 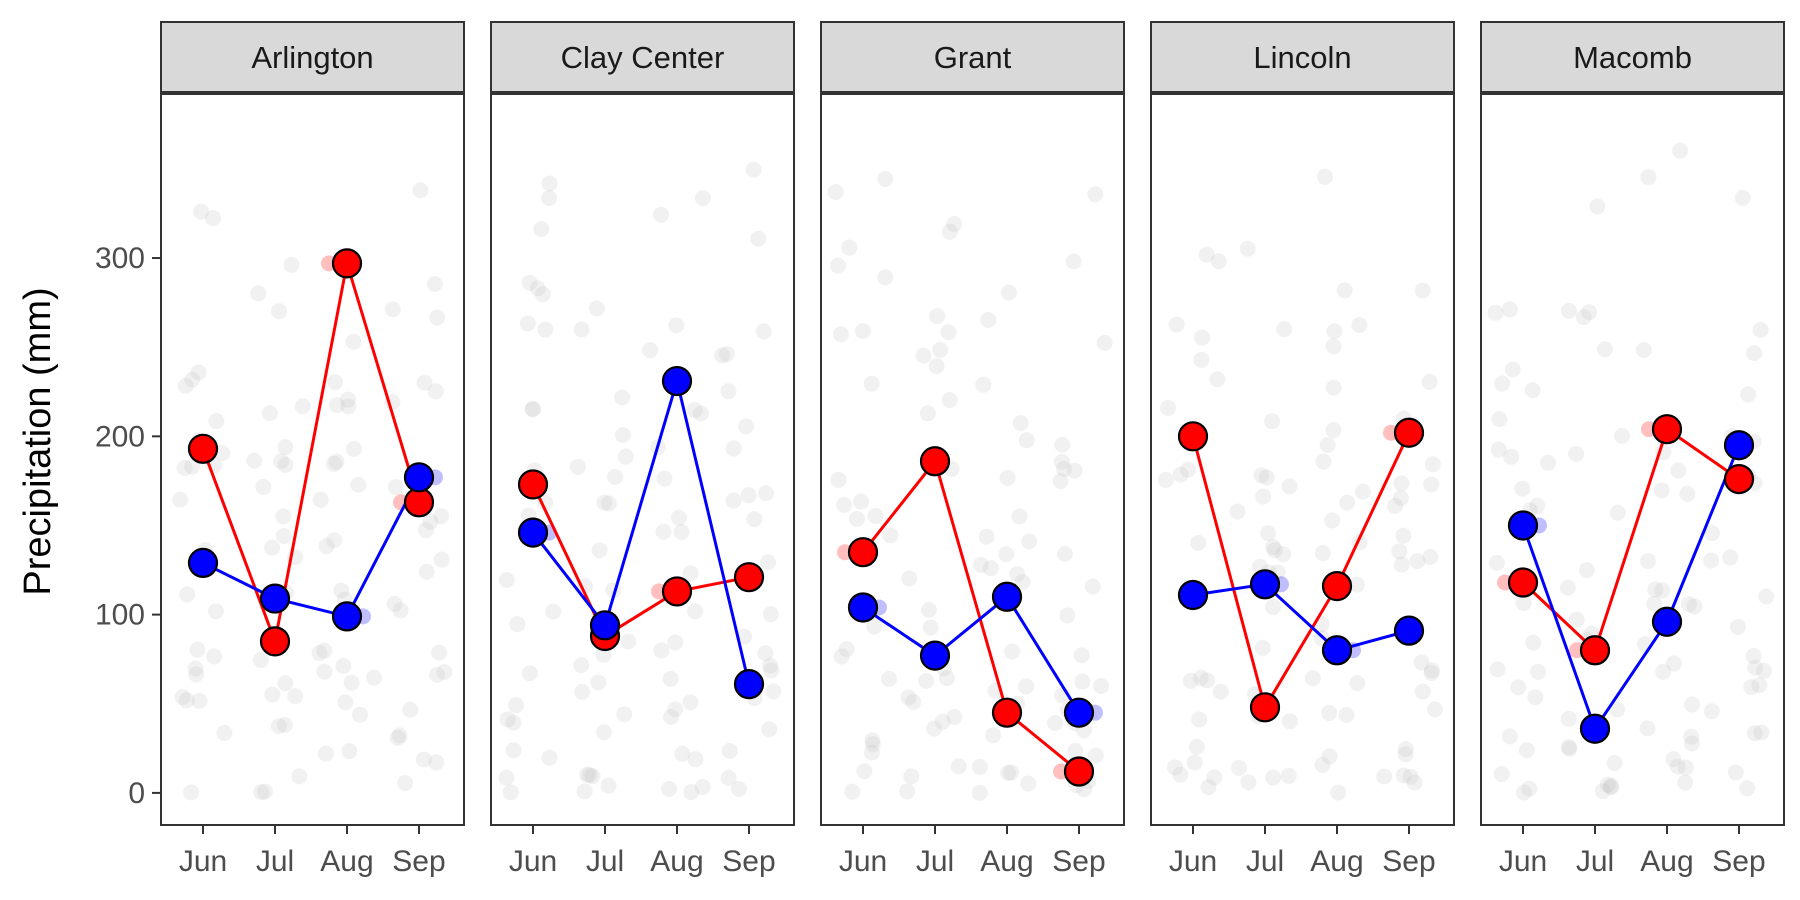 What do you see at coordinates (1265, 707) in the screenshot?
I see `data-point-red-jul` at bounding box center [1265, 707].